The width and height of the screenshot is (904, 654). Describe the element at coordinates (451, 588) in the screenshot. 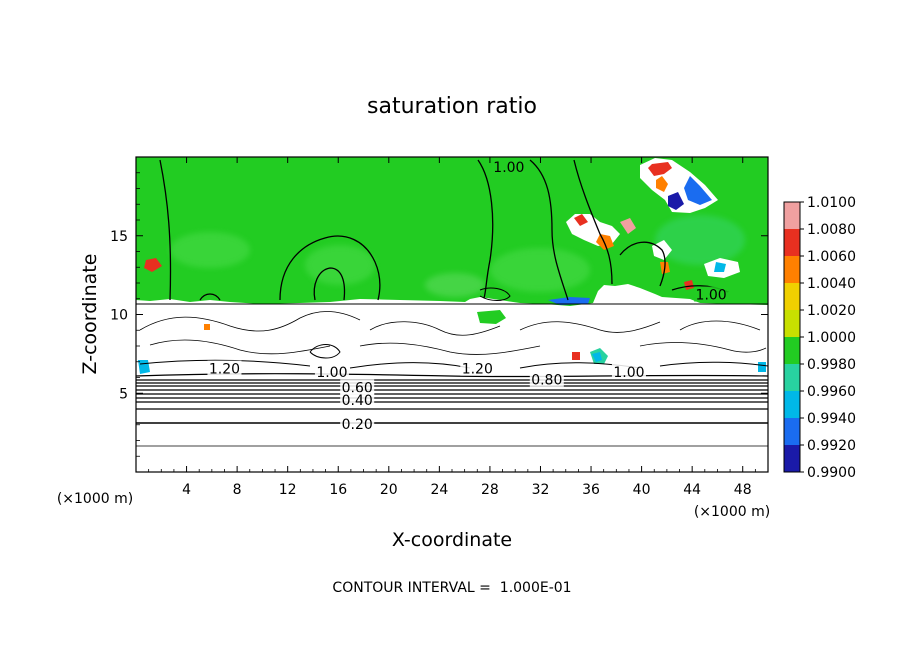

I see `contour-interval-note: CONTOUR INTERVAL = 1.000E-01` at that location.